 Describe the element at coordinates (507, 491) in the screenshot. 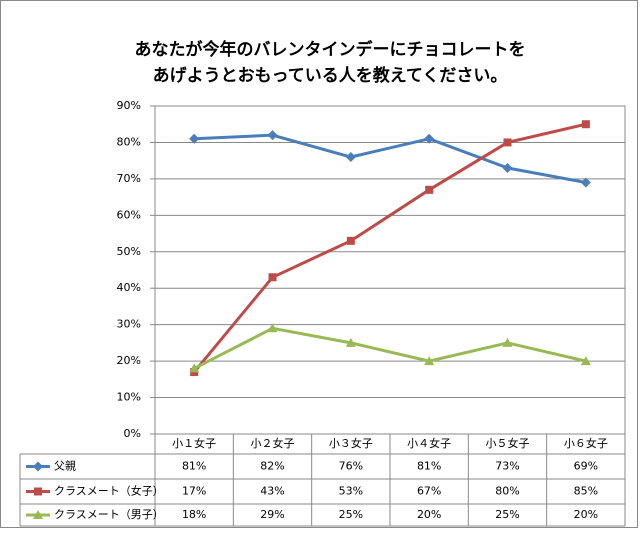

I see `table-value: 80%` at that location.